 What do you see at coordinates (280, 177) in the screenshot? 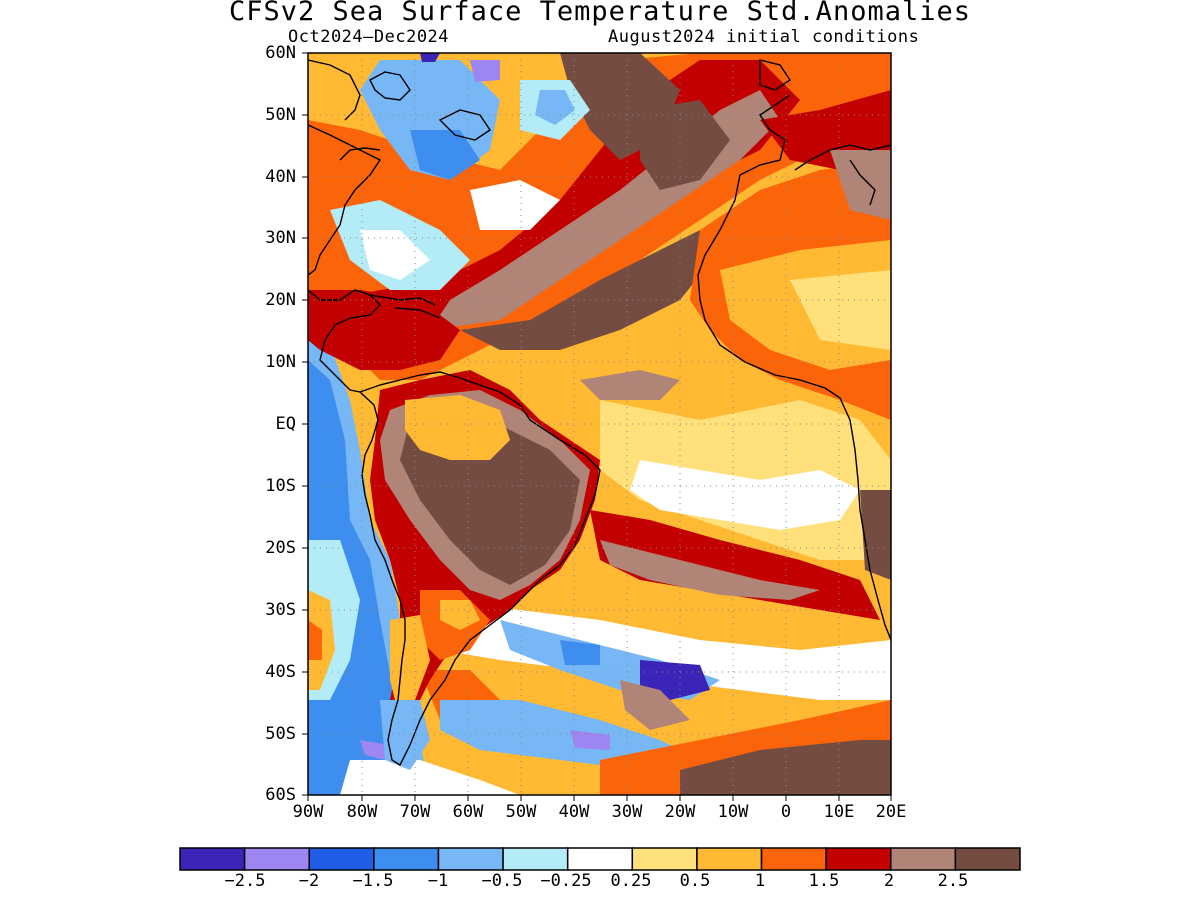
I see `lat-label: 40N` at bounding box center [280, 177].